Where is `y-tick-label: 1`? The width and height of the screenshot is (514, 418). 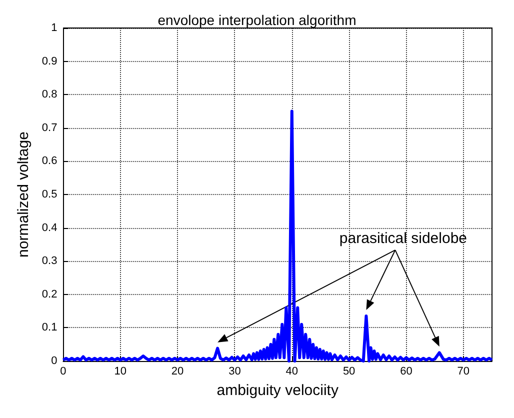
y-tick-label: 1 is located at coordinates (54, 28).